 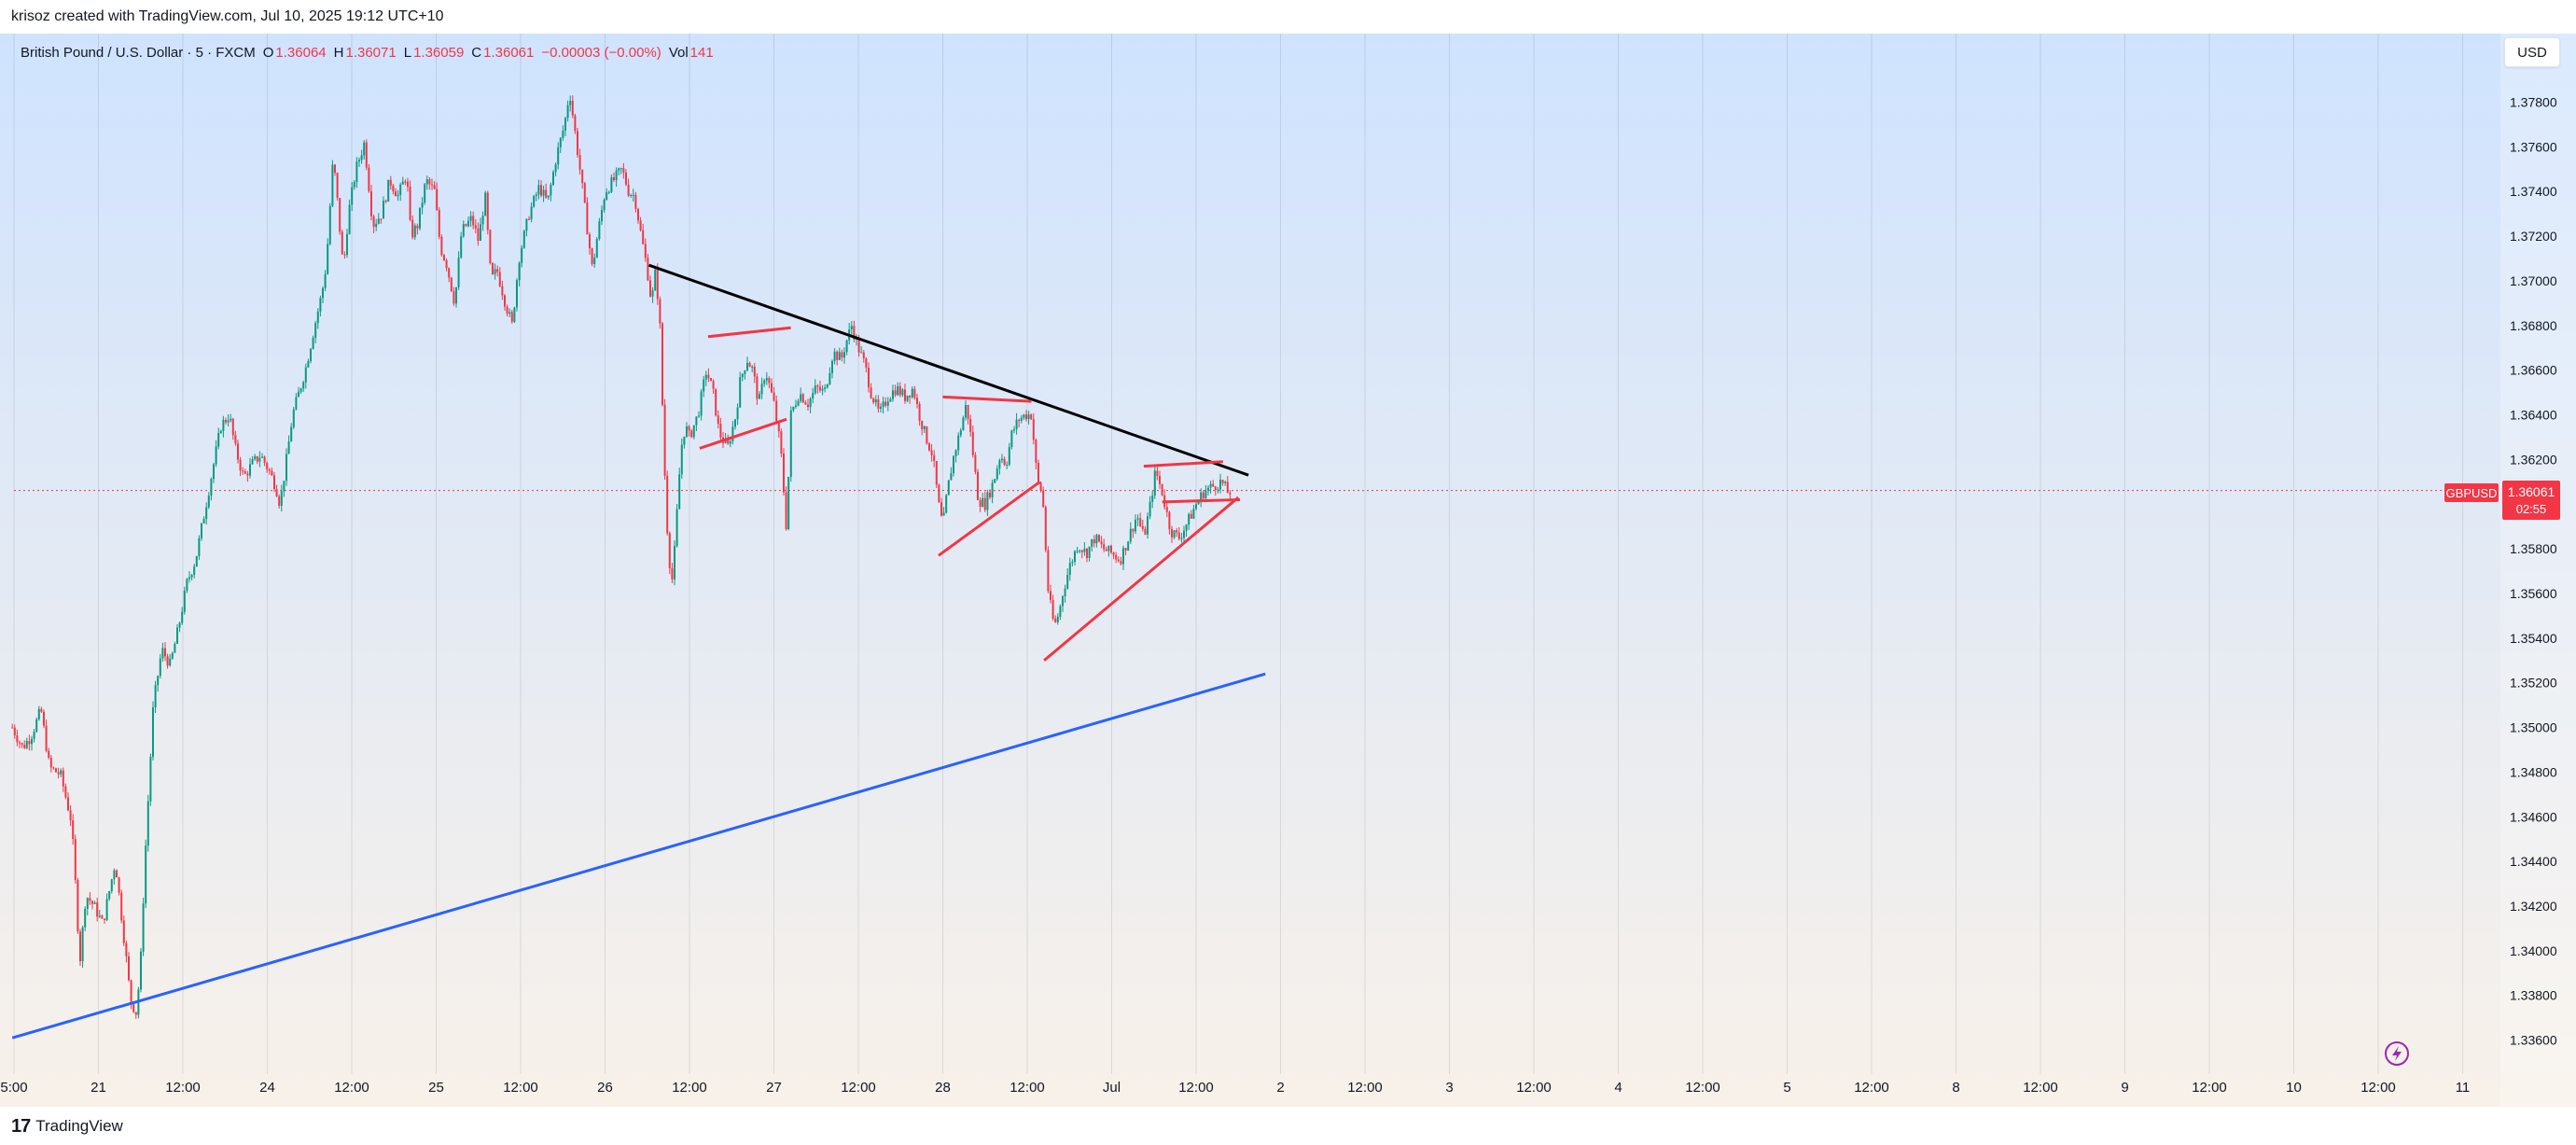 What do you see at coordinates (301, 53) in the screenshot?
I see `open-value: 1.36064` at bounding box center [301, 53].